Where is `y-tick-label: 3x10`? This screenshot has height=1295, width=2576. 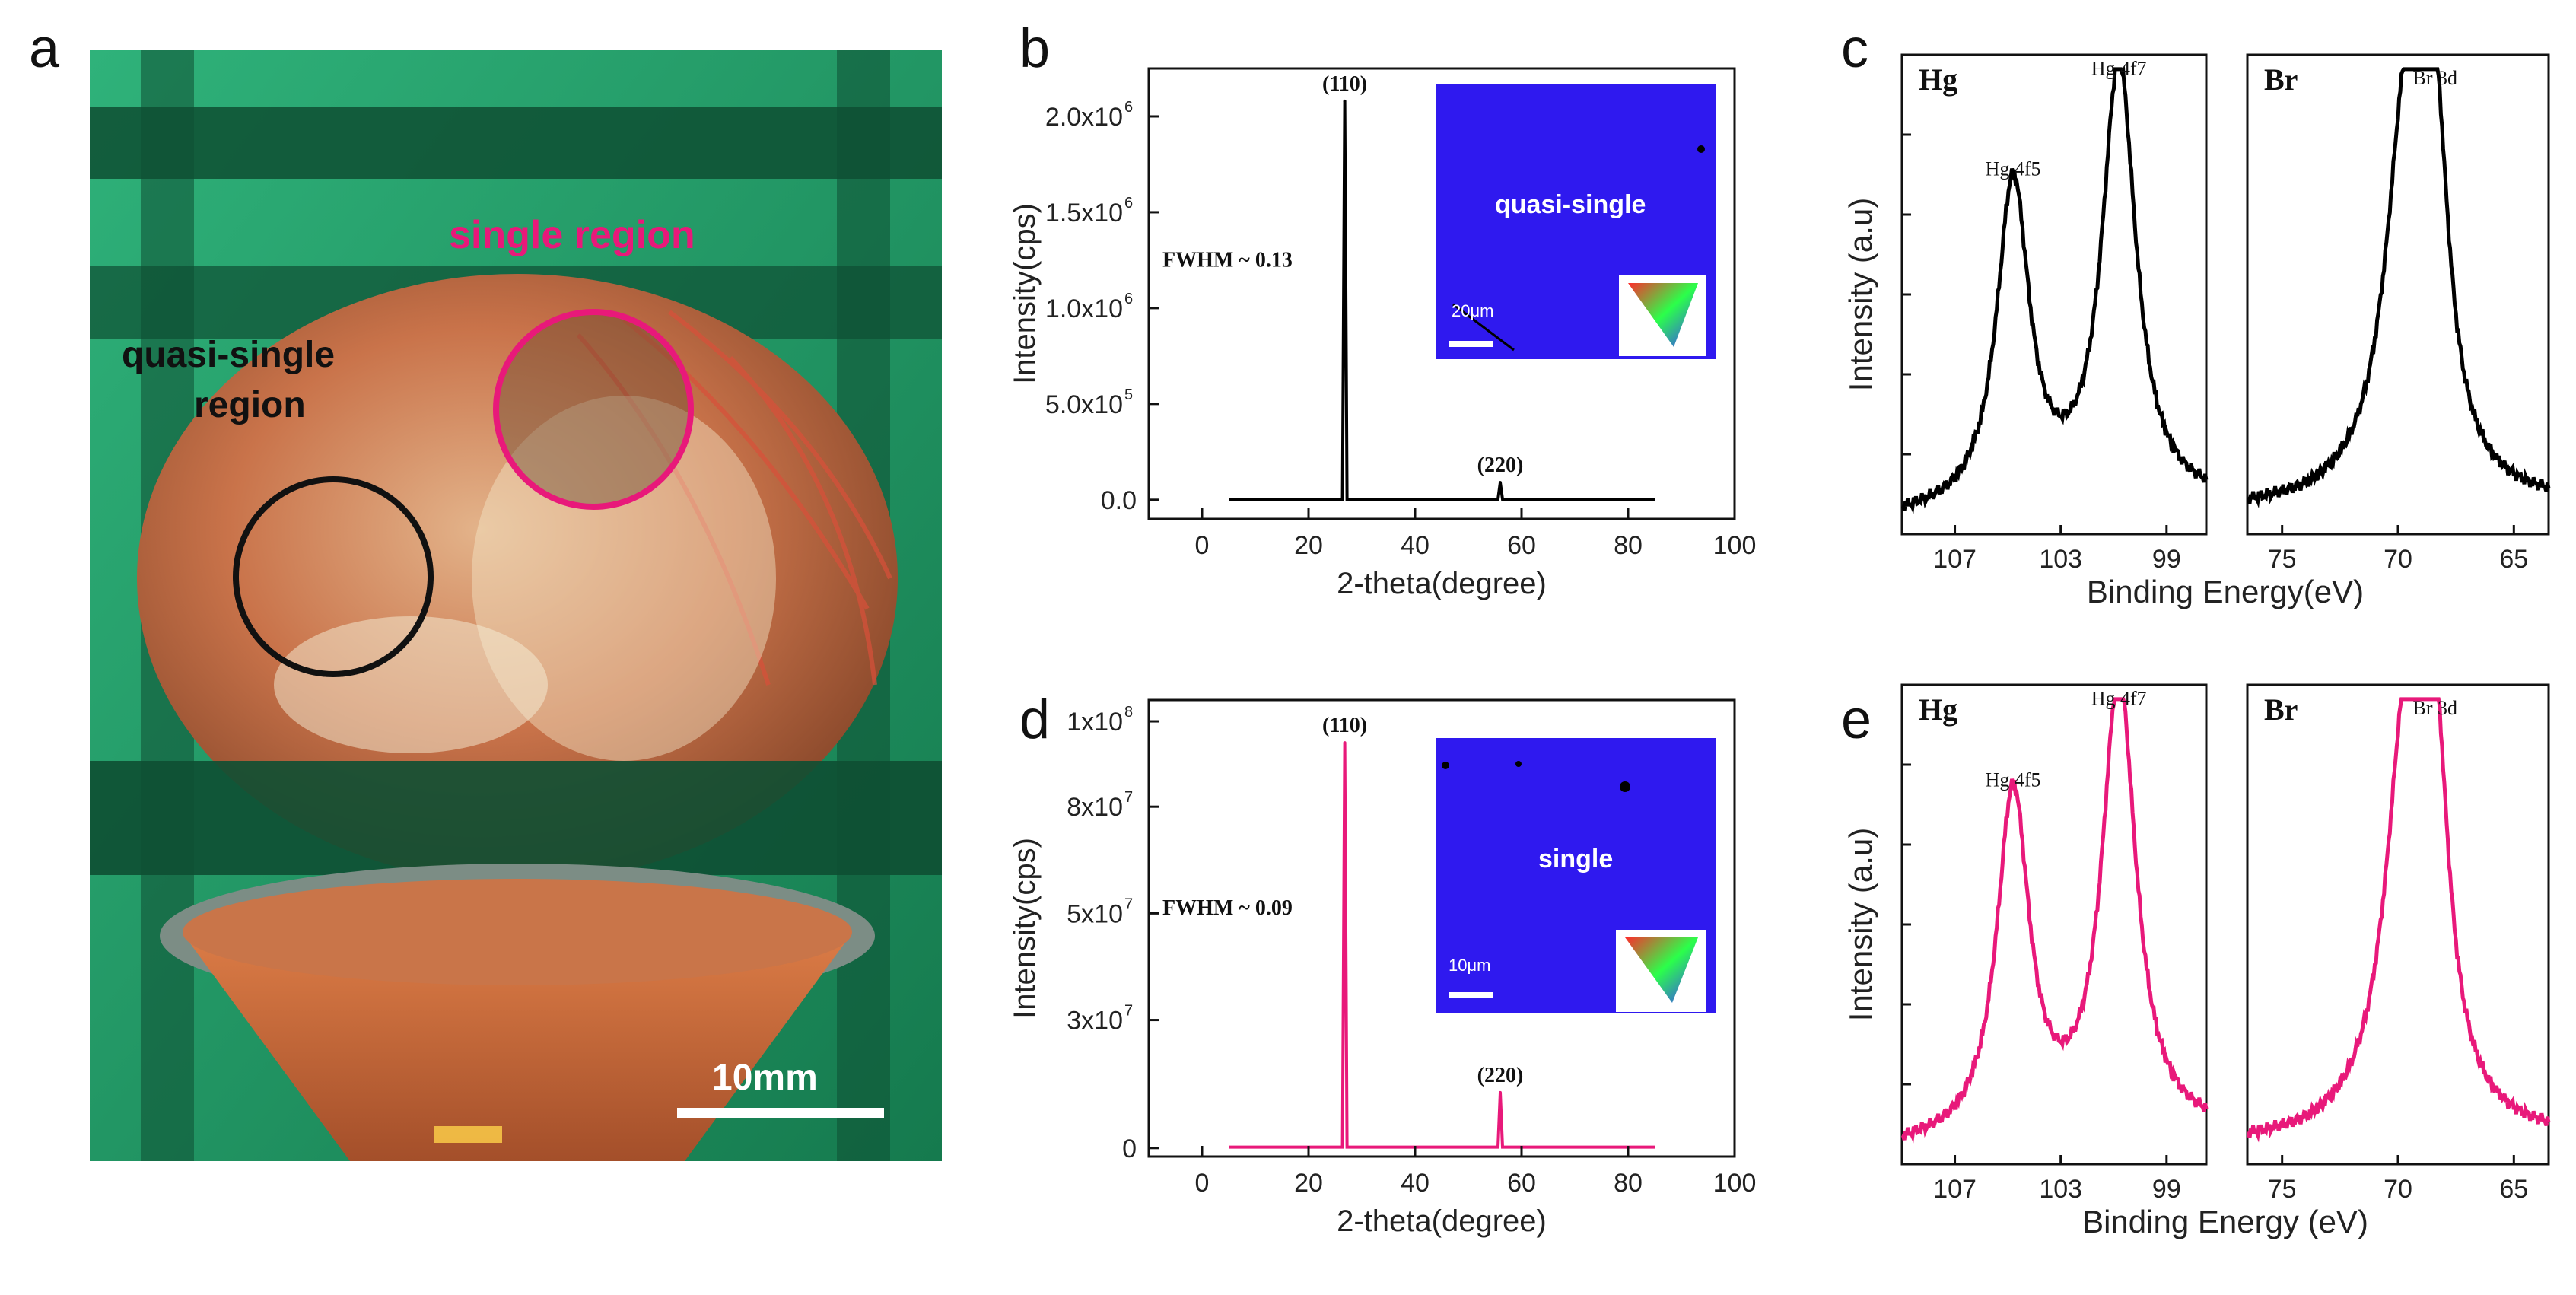 y-tick-label: 3x10 is located at coordinates (1095, 1022).